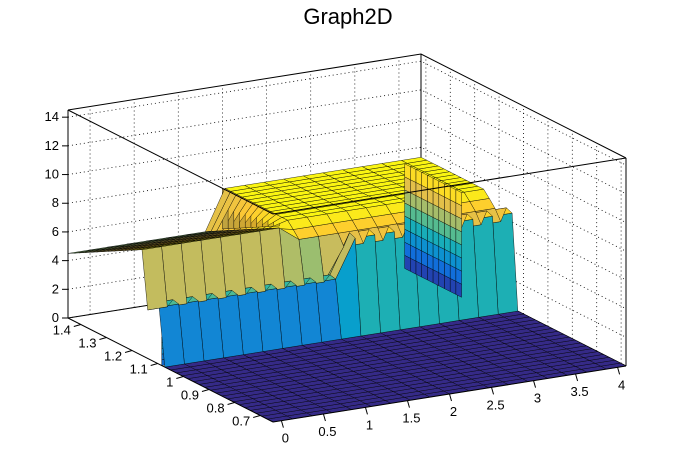  I want to click on x-tick-label: 1, so click(369, 424).